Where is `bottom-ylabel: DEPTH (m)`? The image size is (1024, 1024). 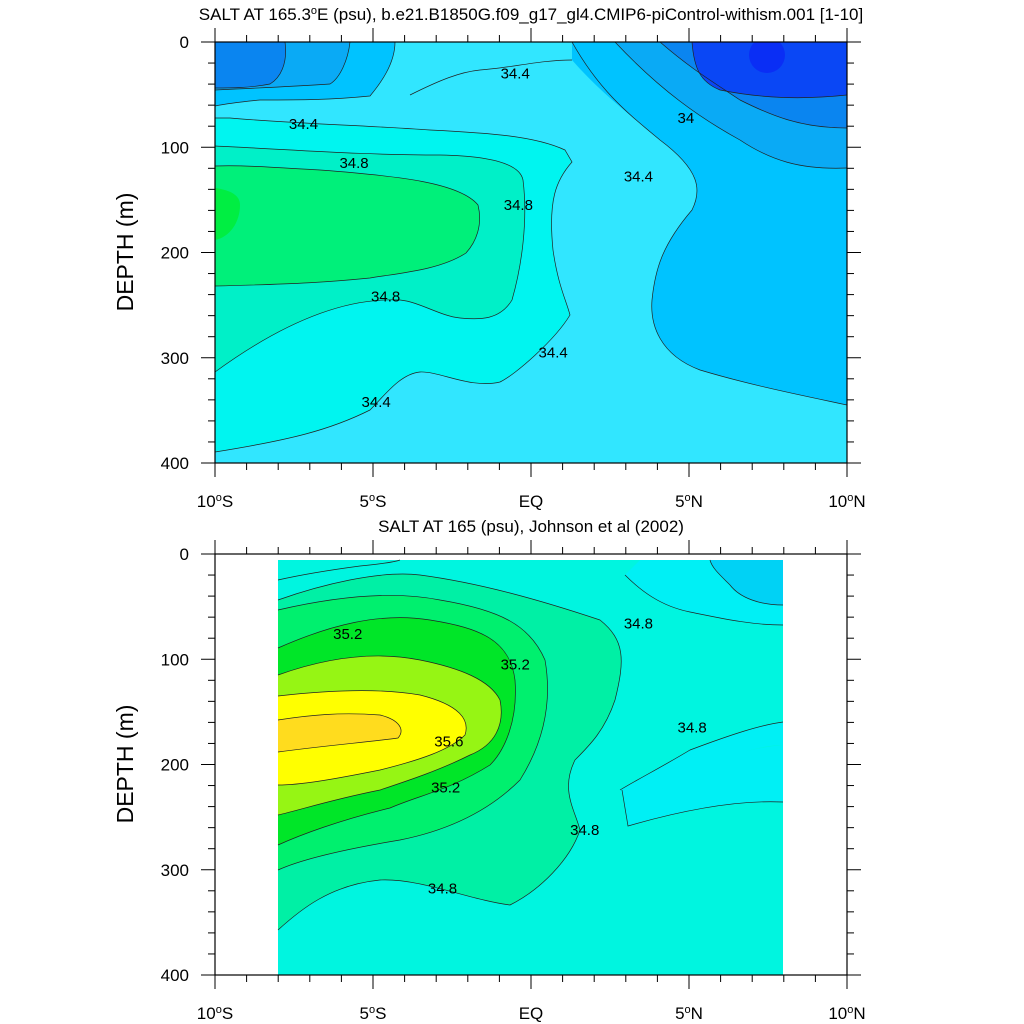 bottom-ylabel: DEPTH (m) is located at coordinates (125, 764).